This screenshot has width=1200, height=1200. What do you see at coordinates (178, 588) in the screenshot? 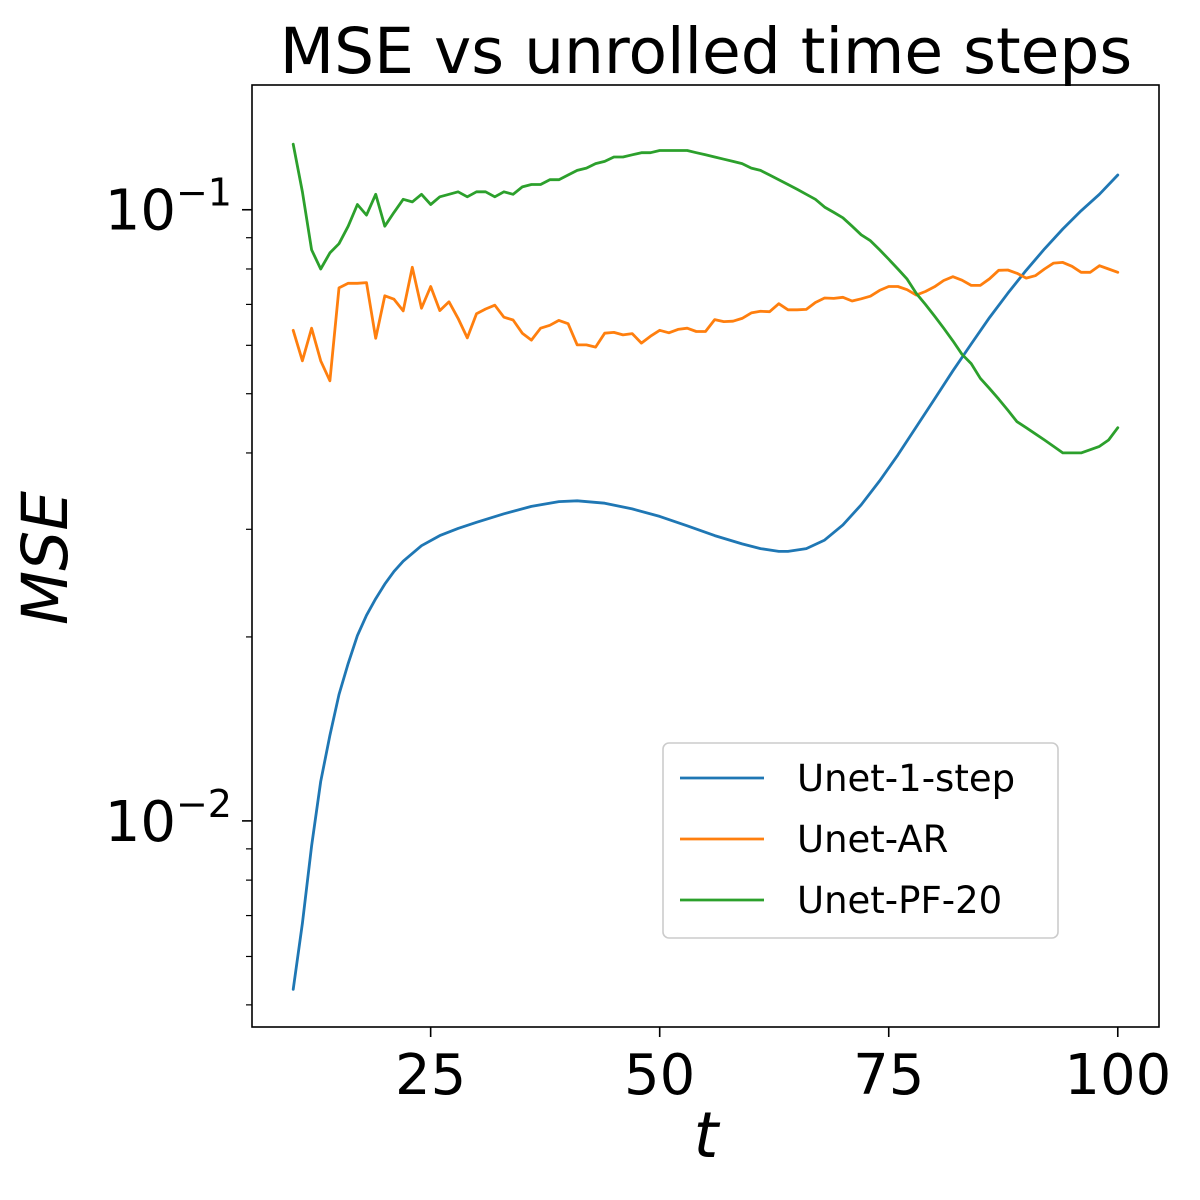
I see `y-ticks: 10⁻² 10⁻¹` at bounding box center [178, 588].